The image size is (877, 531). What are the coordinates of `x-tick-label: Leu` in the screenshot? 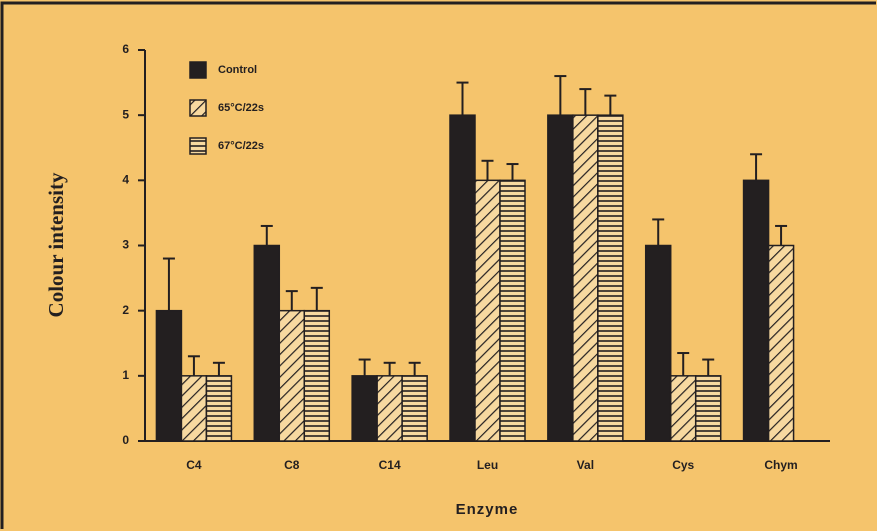 It's located at (487, 465).